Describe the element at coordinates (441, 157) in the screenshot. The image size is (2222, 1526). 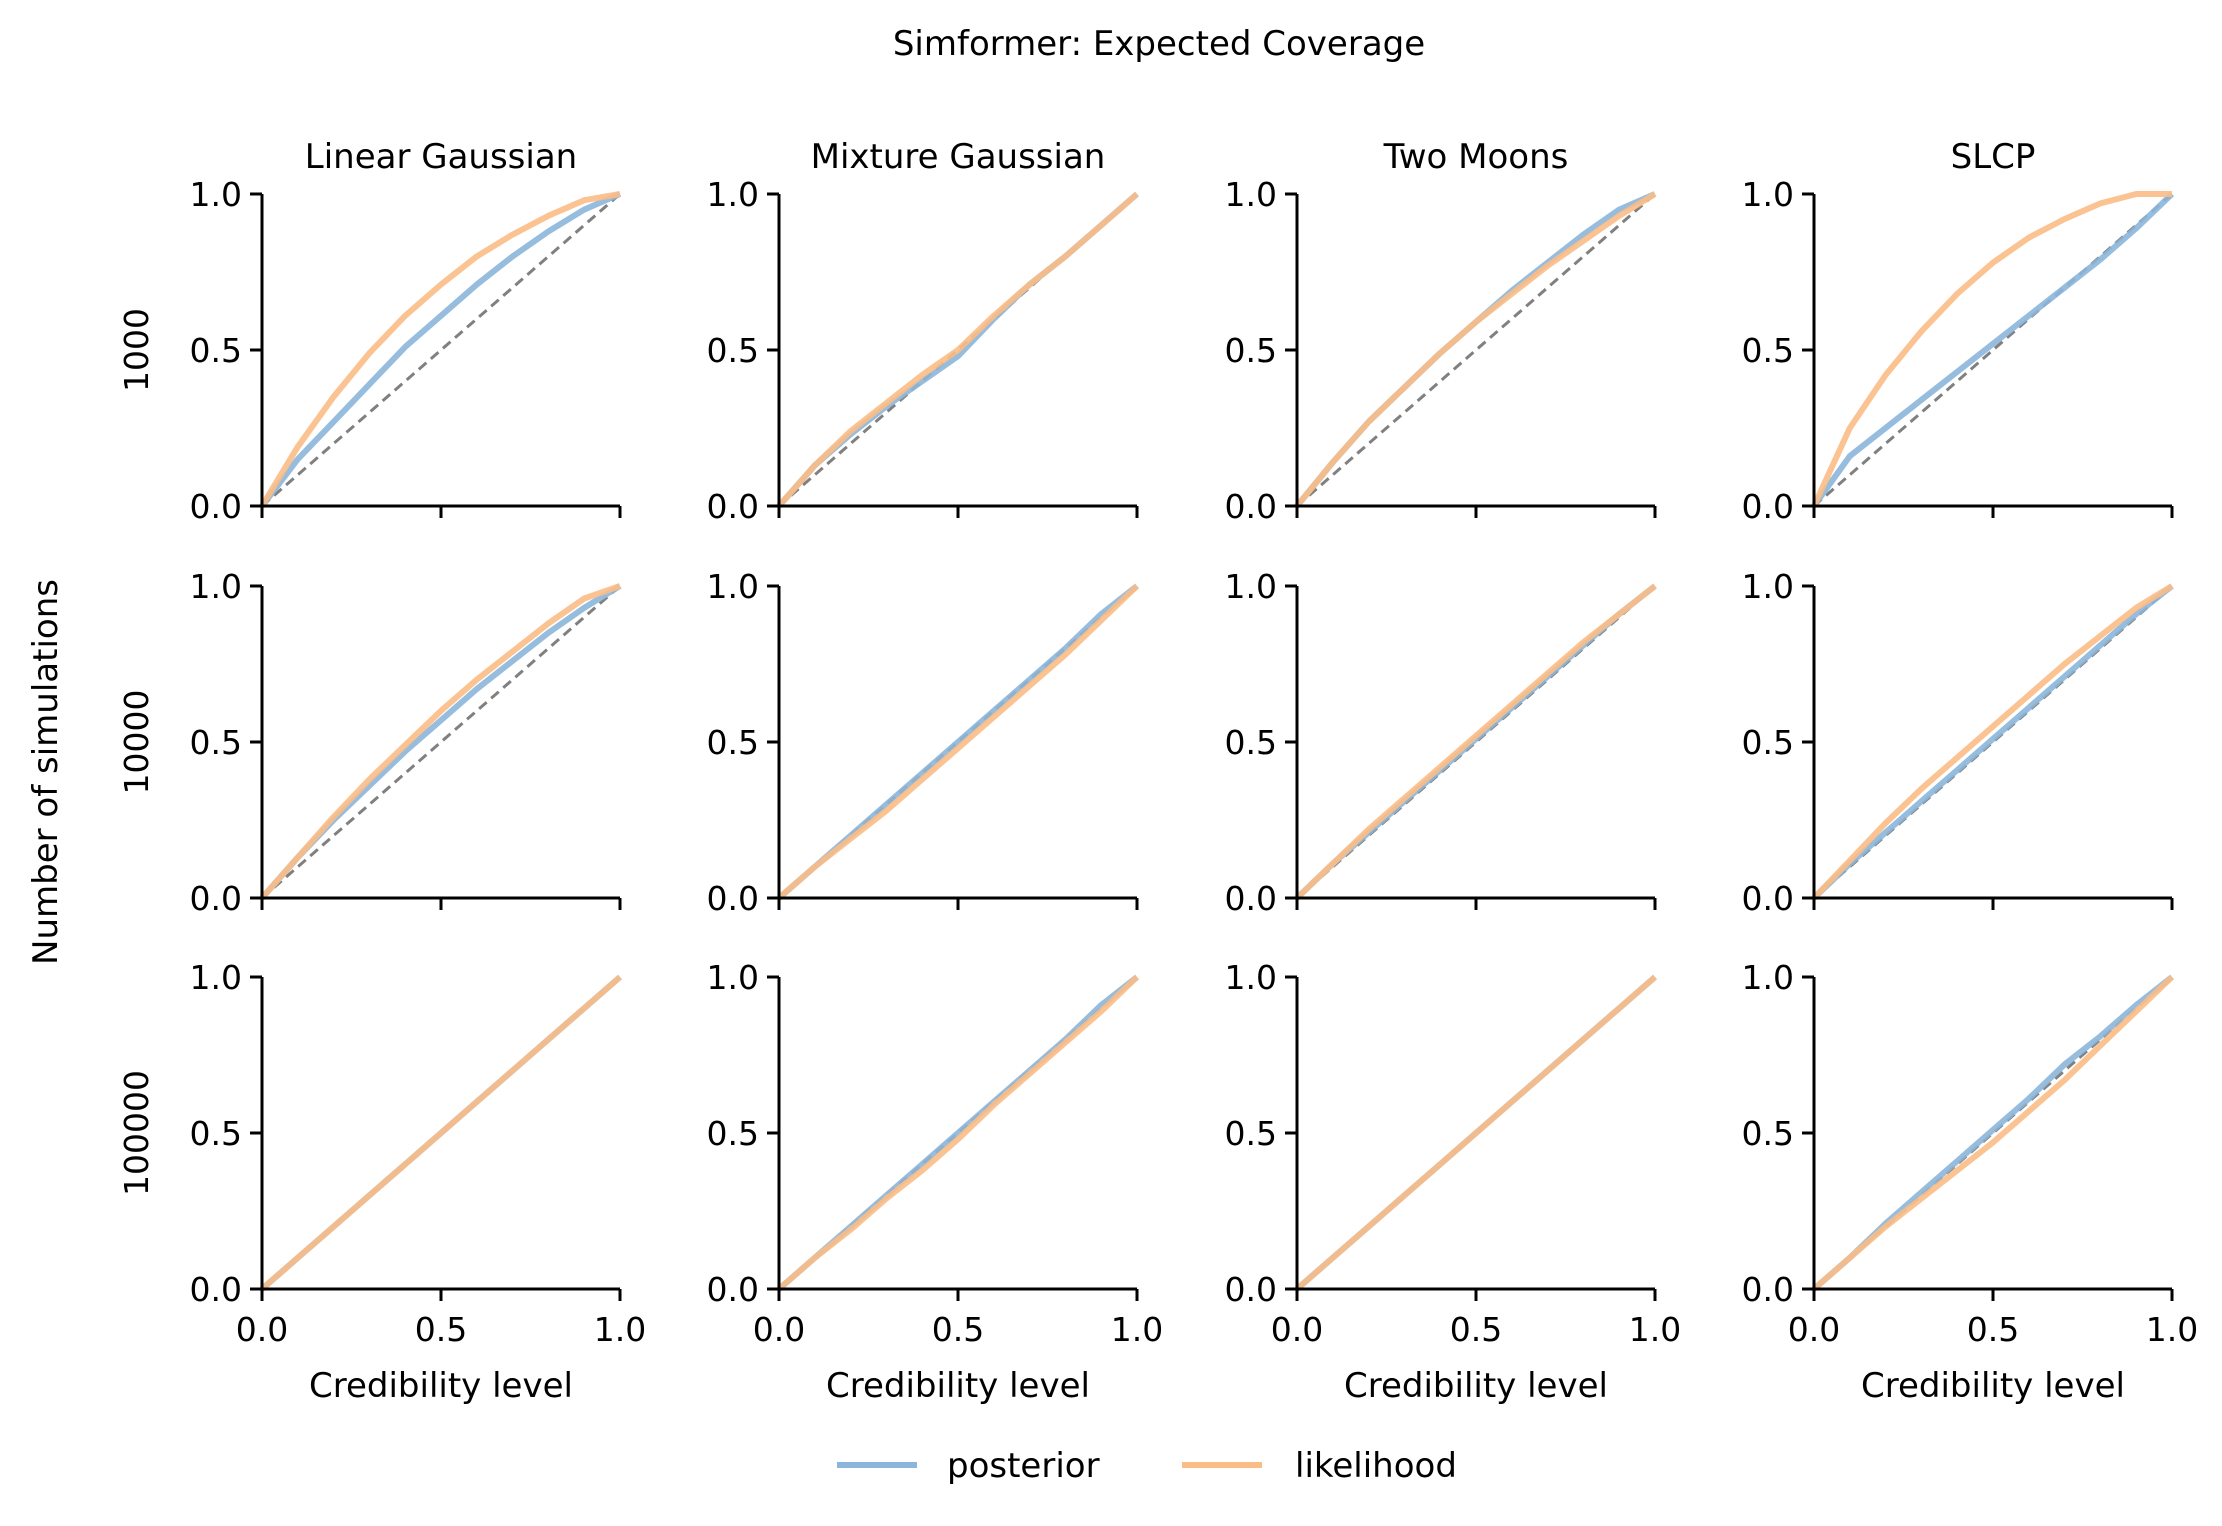
I see `column-title: Linear Gaussian` at that location.